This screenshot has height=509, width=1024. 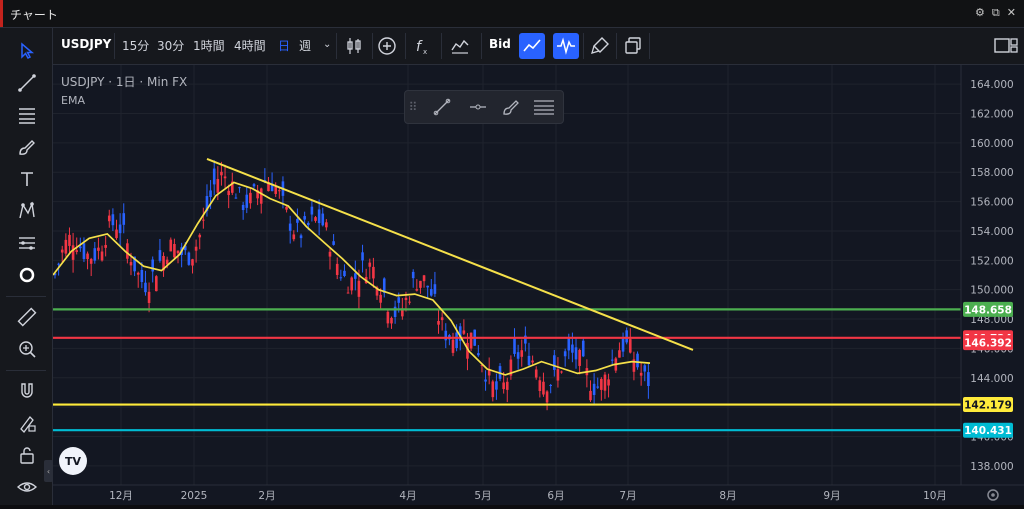 I want to click on popout-icon: ⧉, so click(x=995, y=12).